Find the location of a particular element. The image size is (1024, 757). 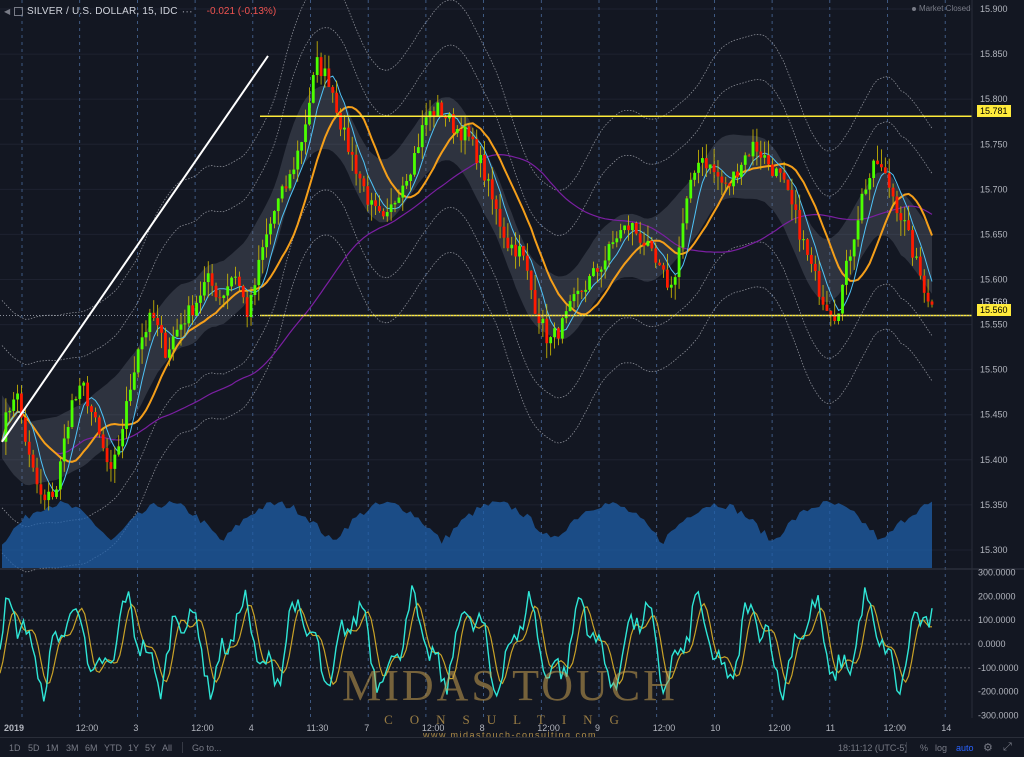

time-tick-label: 7 is located at coordinates (366, 728).